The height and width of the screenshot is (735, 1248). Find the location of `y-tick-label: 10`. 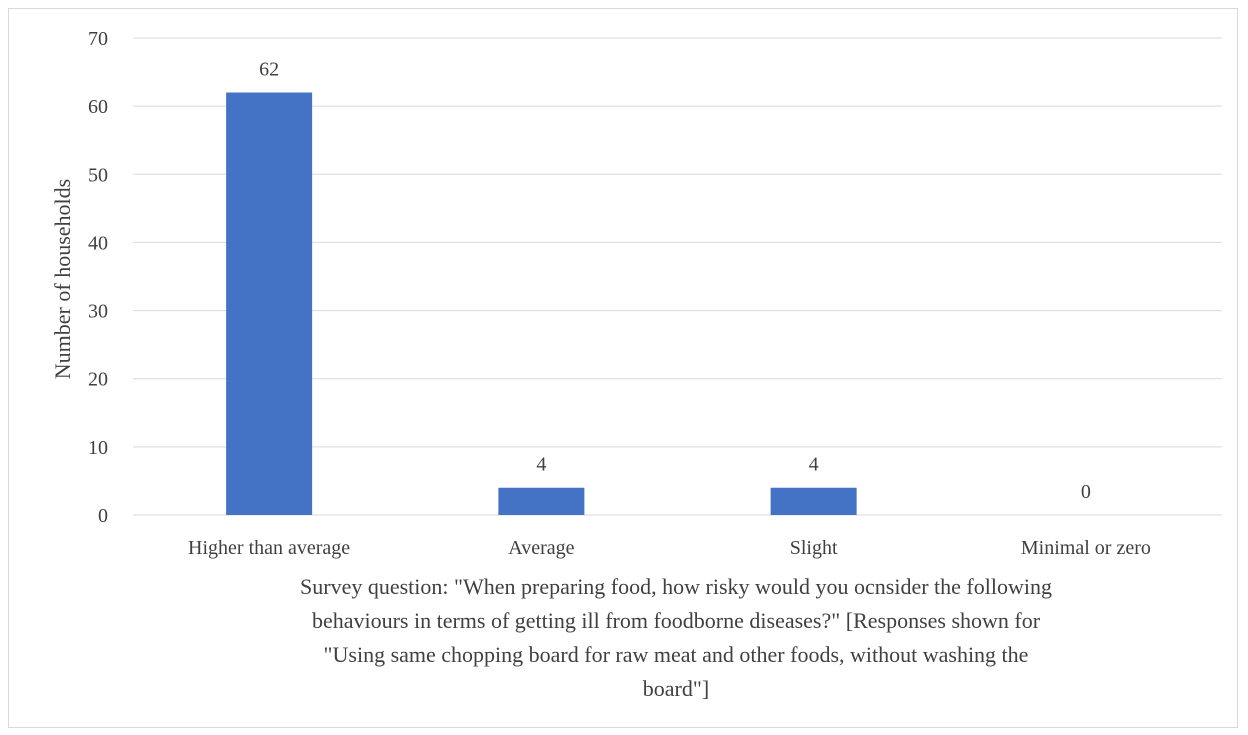

y-tick-label: 10 is located at coordinates (98, 448).